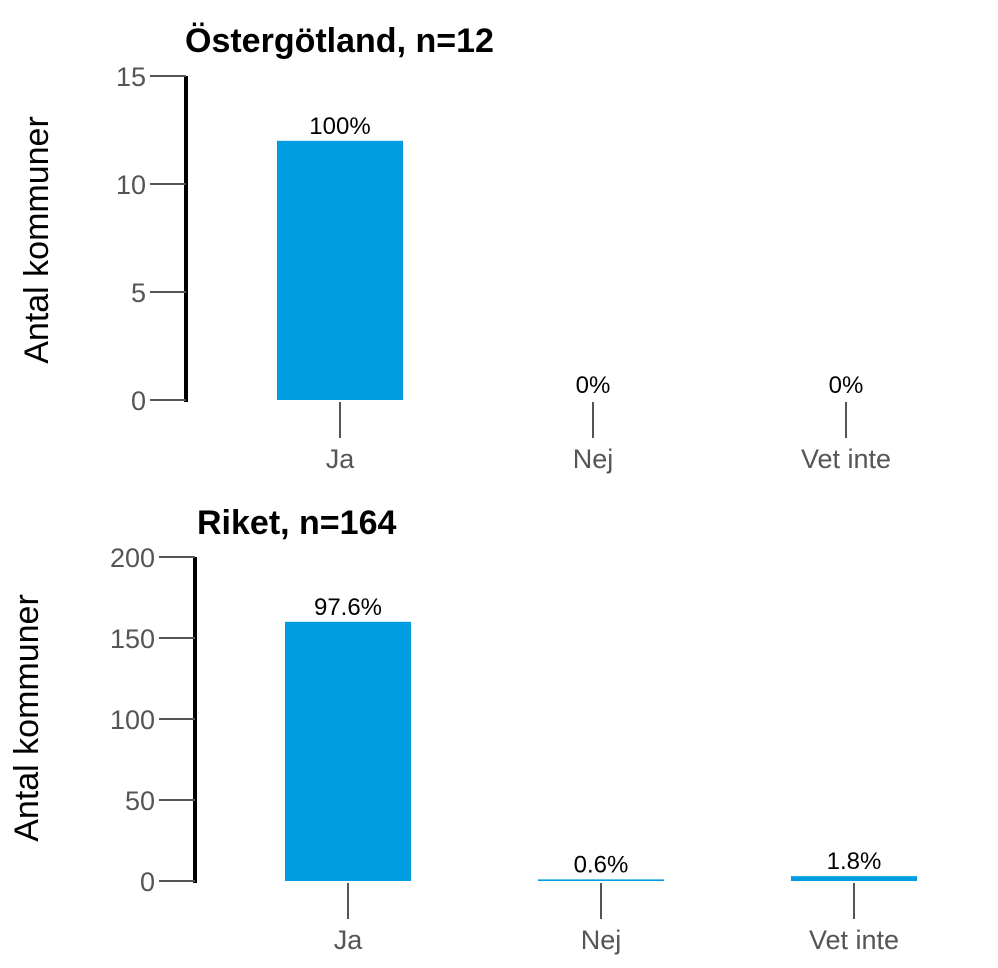 This screenshot has width=998, height=968. I want to click on bar-vet-inte, so click(854, 878).